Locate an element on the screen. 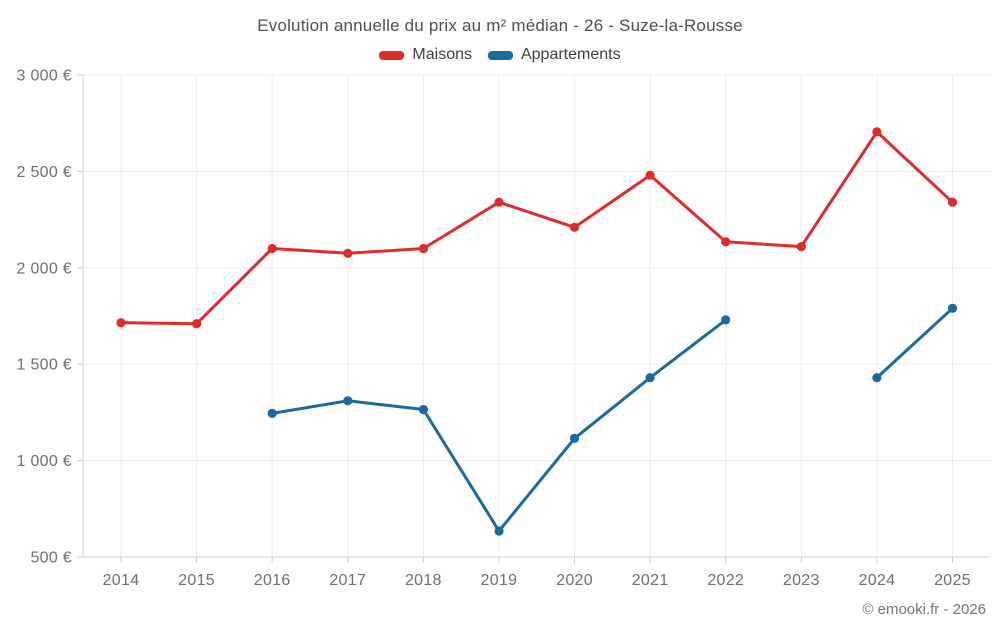 This screenshot has width=1000, height=625. x-tick-label: 2018 is located at coordinates (423, 580).